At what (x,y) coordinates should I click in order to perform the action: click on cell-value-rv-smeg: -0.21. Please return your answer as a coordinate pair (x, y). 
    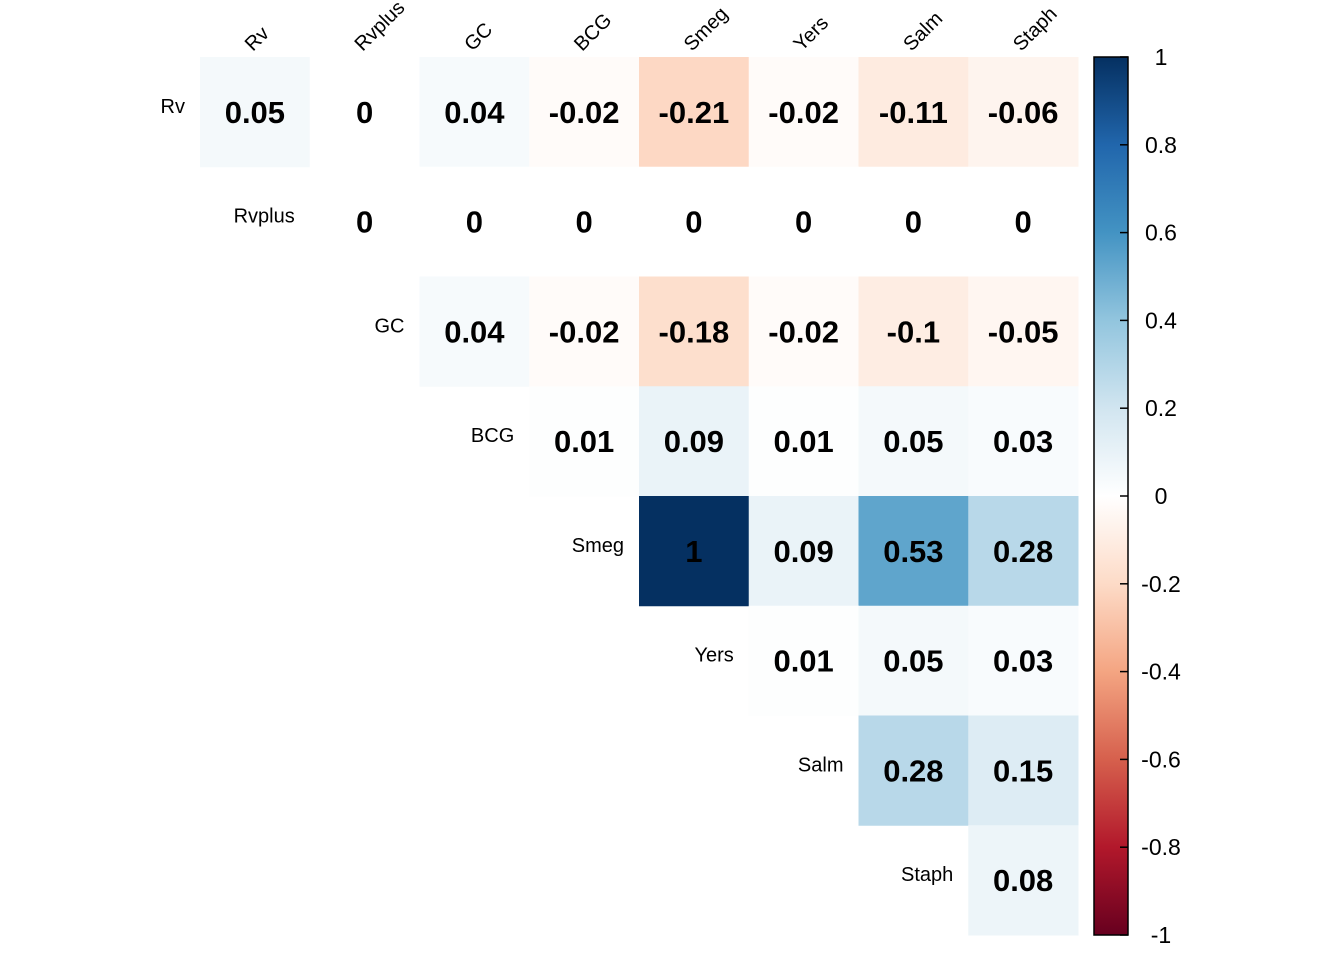
    Looking at the image, I should click on (694, 112).